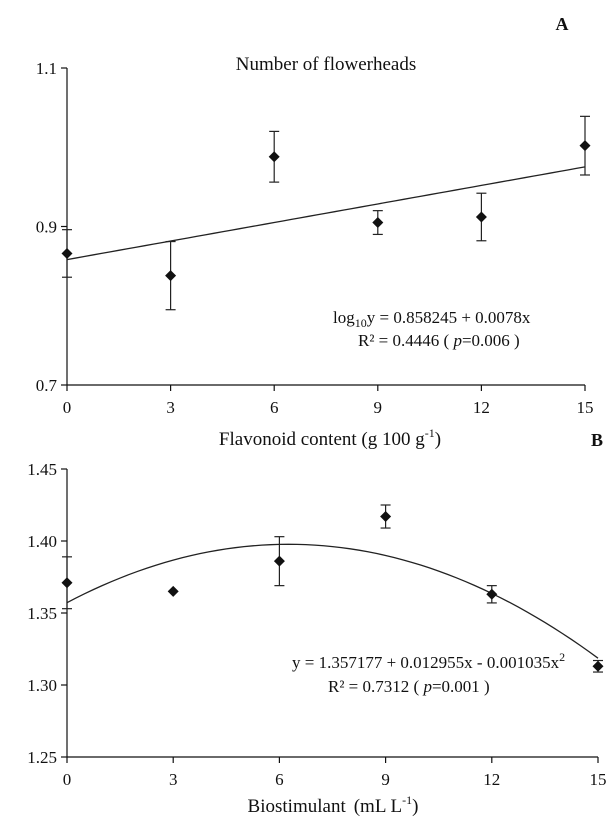  Describe the element at coordinates (438, 439) in the screenshot. I see `panel-b-title-close: )` at that location.